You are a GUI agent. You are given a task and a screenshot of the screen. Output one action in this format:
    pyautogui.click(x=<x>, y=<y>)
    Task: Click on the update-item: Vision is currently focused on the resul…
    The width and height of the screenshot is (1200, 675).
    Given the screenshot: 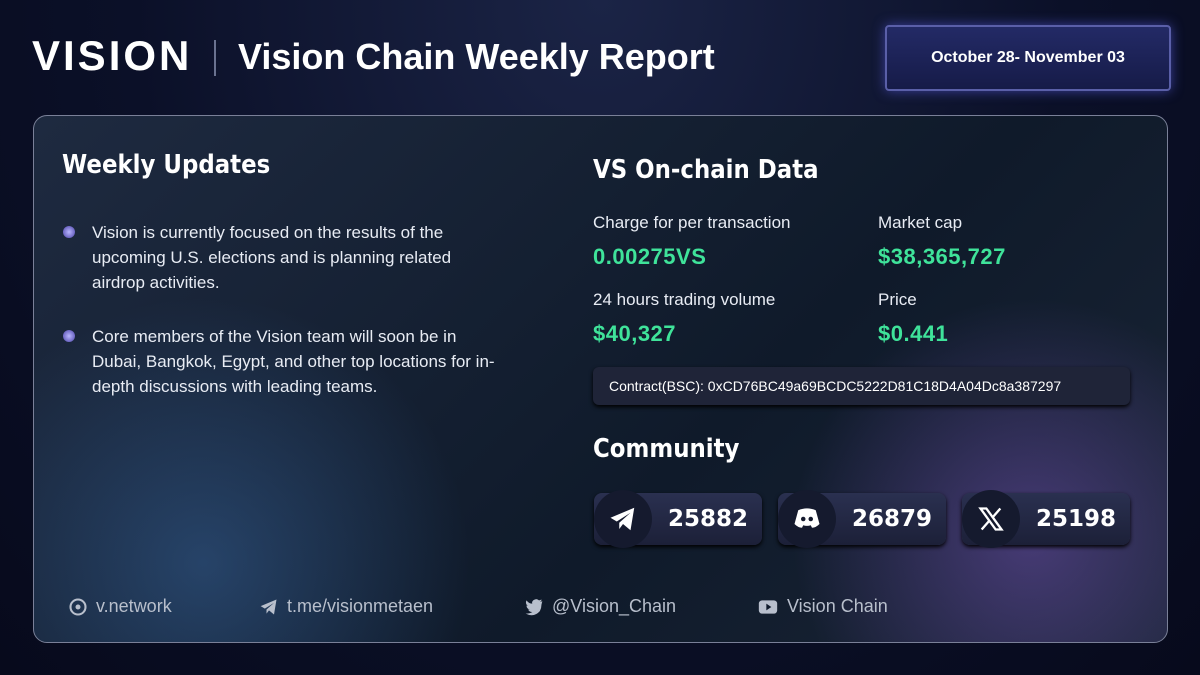 What is the action you would take?
    pyautogui.click(x=272, y=257)
    